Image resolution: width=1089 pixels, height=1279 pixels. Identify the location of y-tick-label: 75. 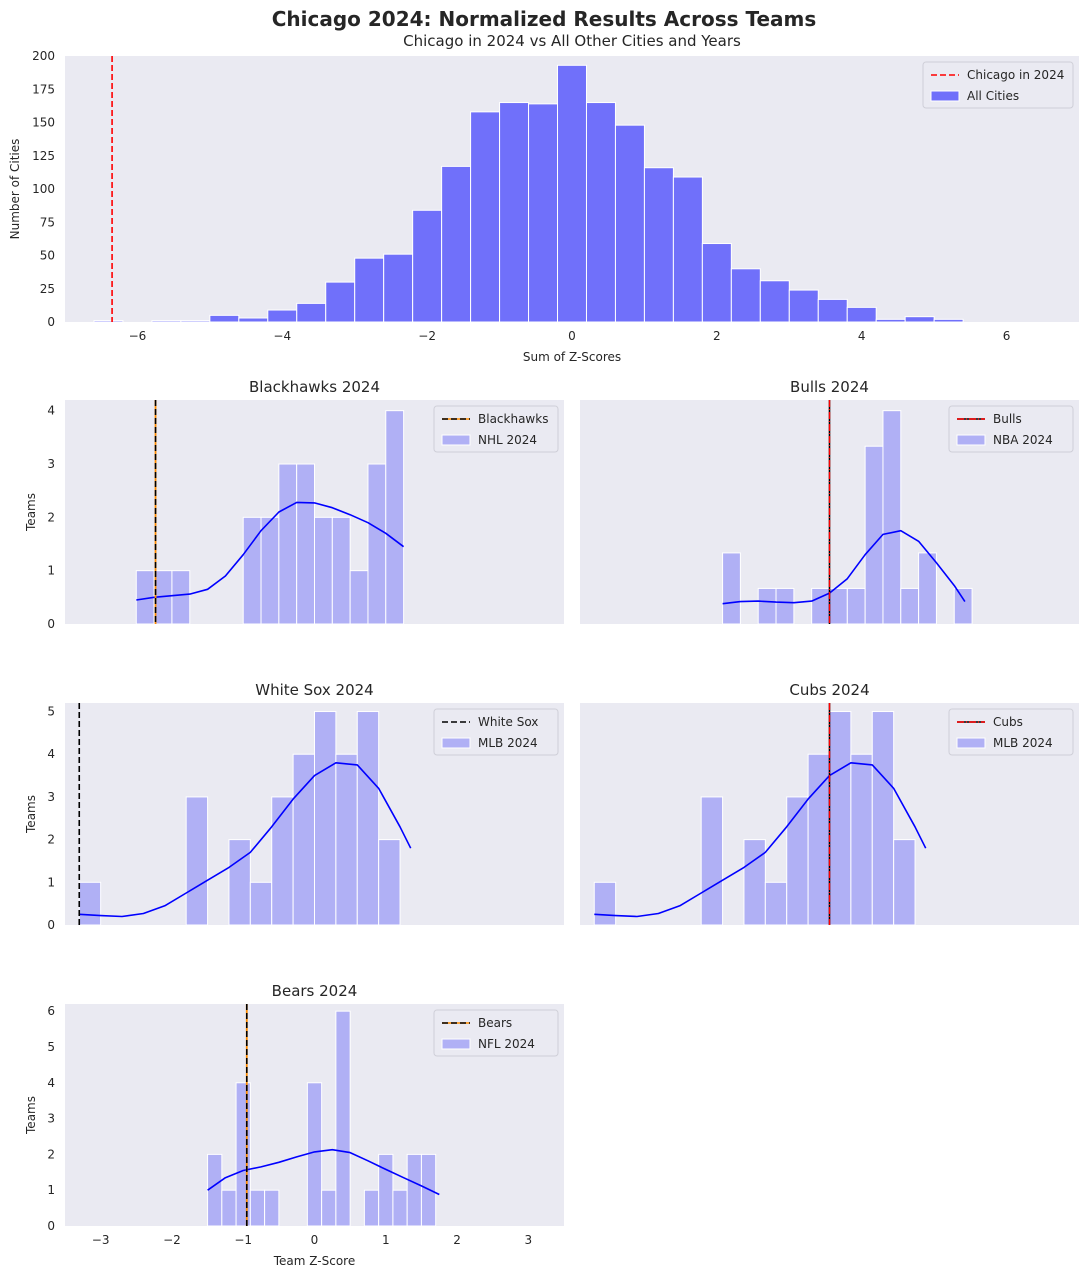
(47, 222).